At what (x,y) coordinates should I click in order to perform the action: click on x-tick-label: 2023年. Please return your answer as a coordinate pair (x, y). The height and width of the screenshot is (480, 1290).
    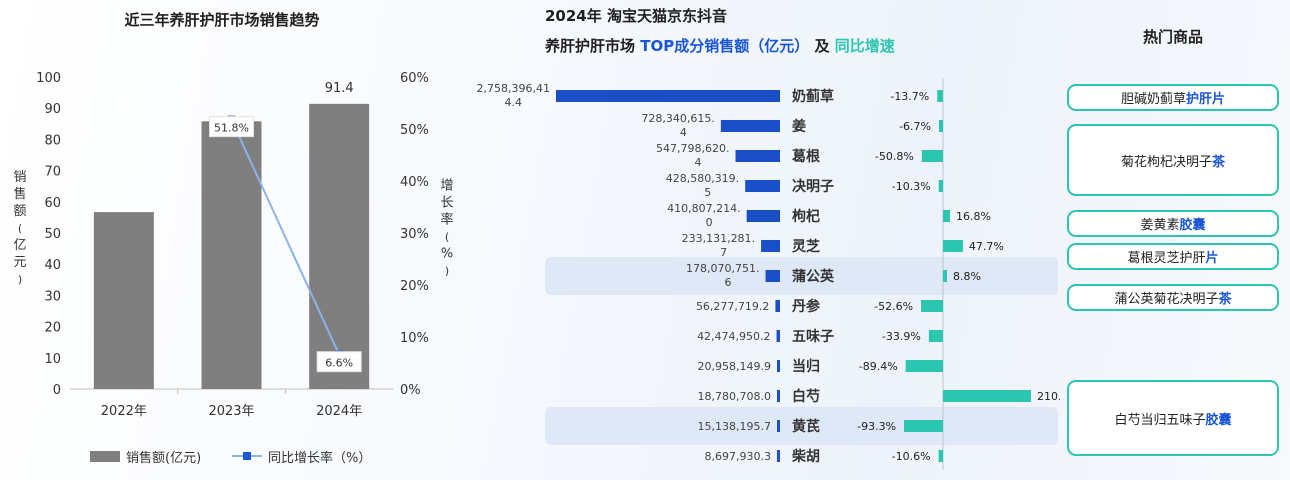
    Looking at the image, I should click on (231, 411).